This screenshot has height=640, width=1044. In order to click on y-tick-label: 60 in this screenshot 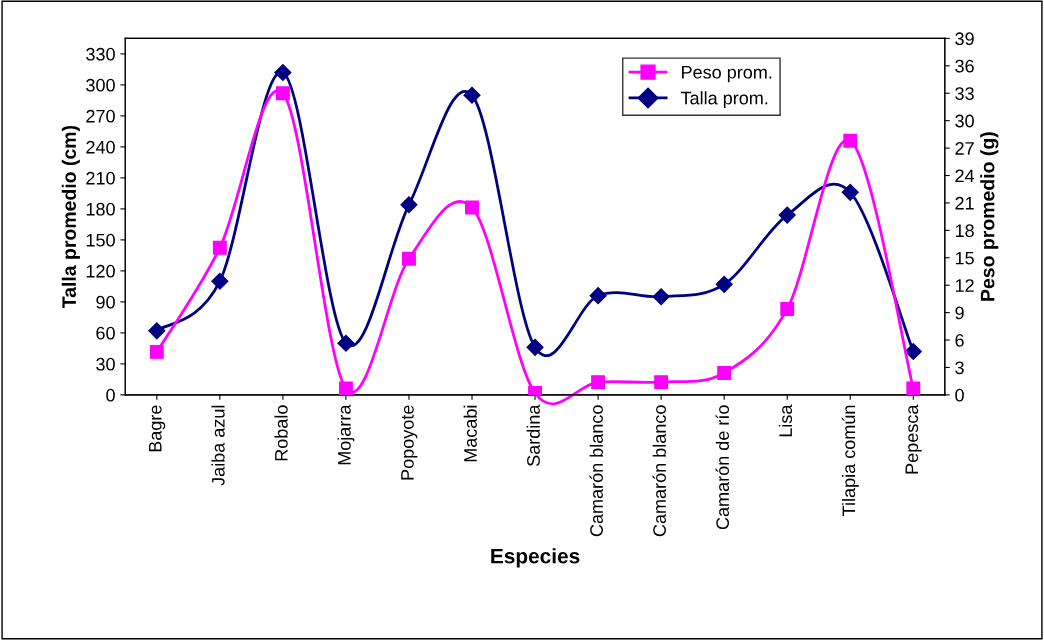, I will do `click(105, 333)`.